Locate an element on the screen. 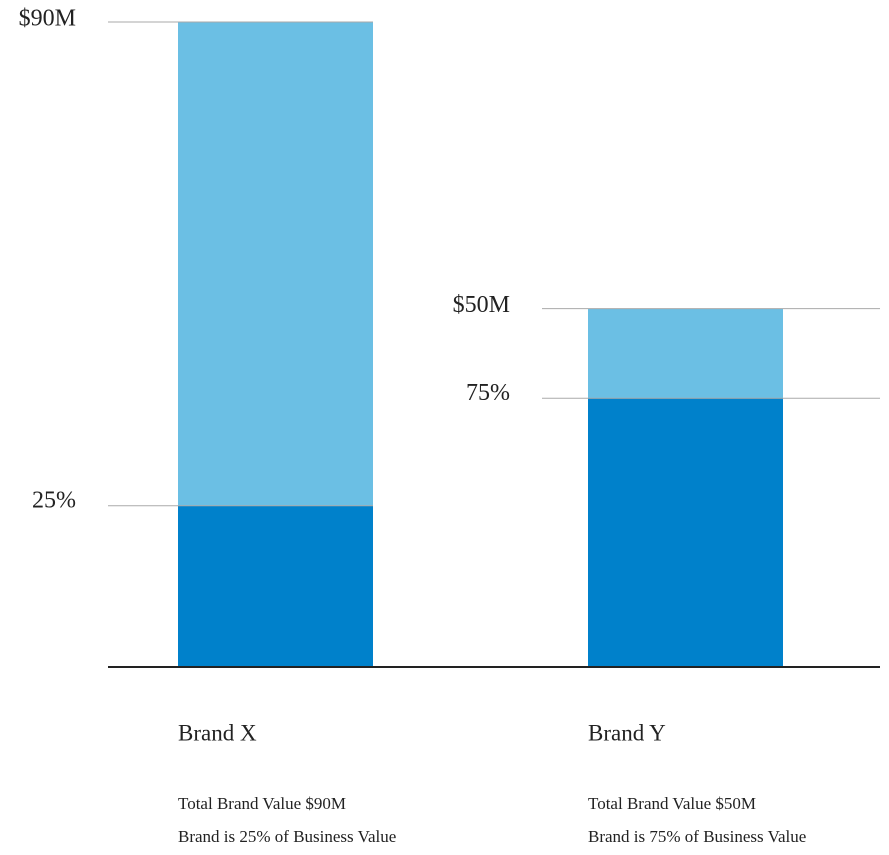  value-label: $50M is located at coordinates (481, 305).